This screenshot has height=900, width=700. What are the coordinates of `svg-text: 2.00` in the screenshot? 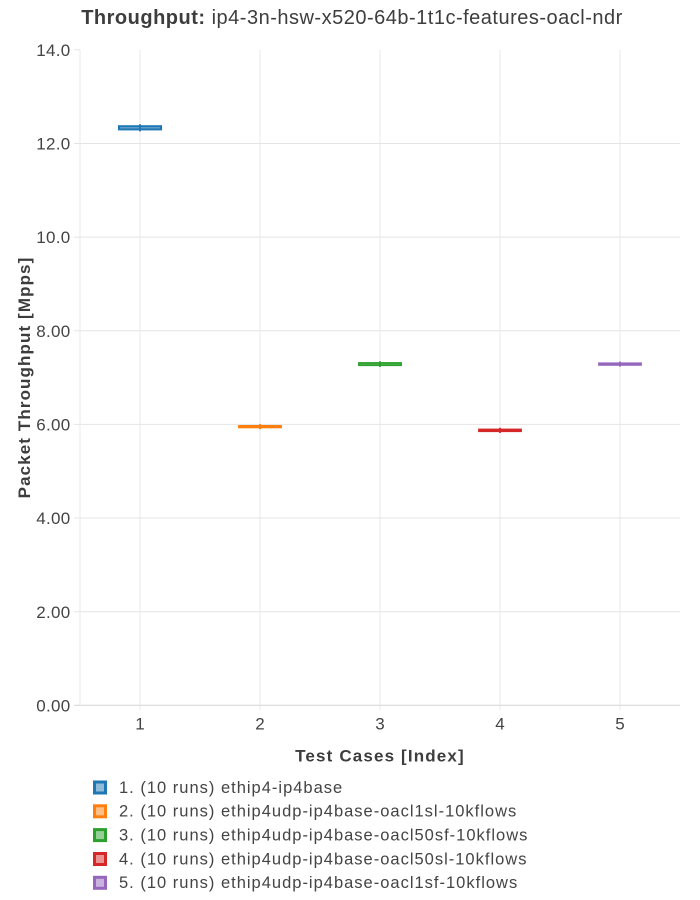 It's located at (53, 612).